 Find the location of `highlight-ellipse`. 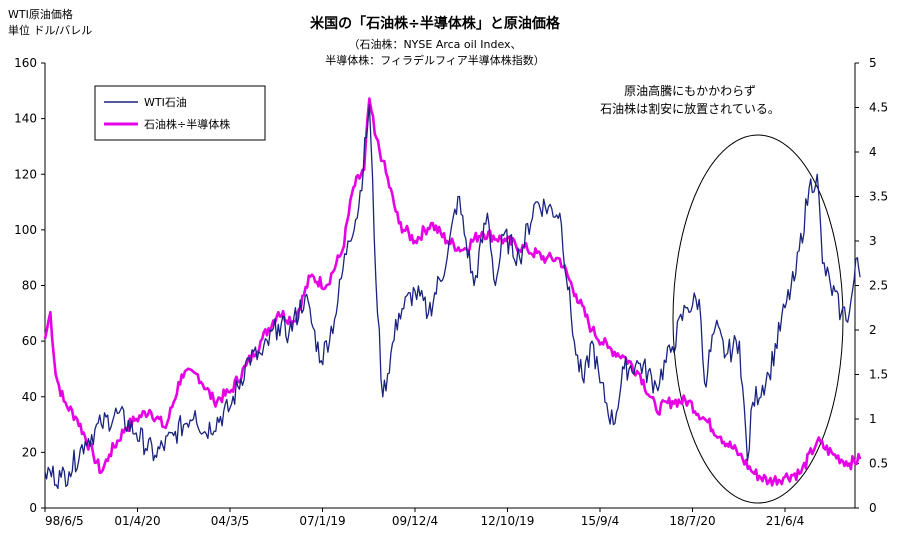

highlight-ellipse is located at coordinates (758, 319).